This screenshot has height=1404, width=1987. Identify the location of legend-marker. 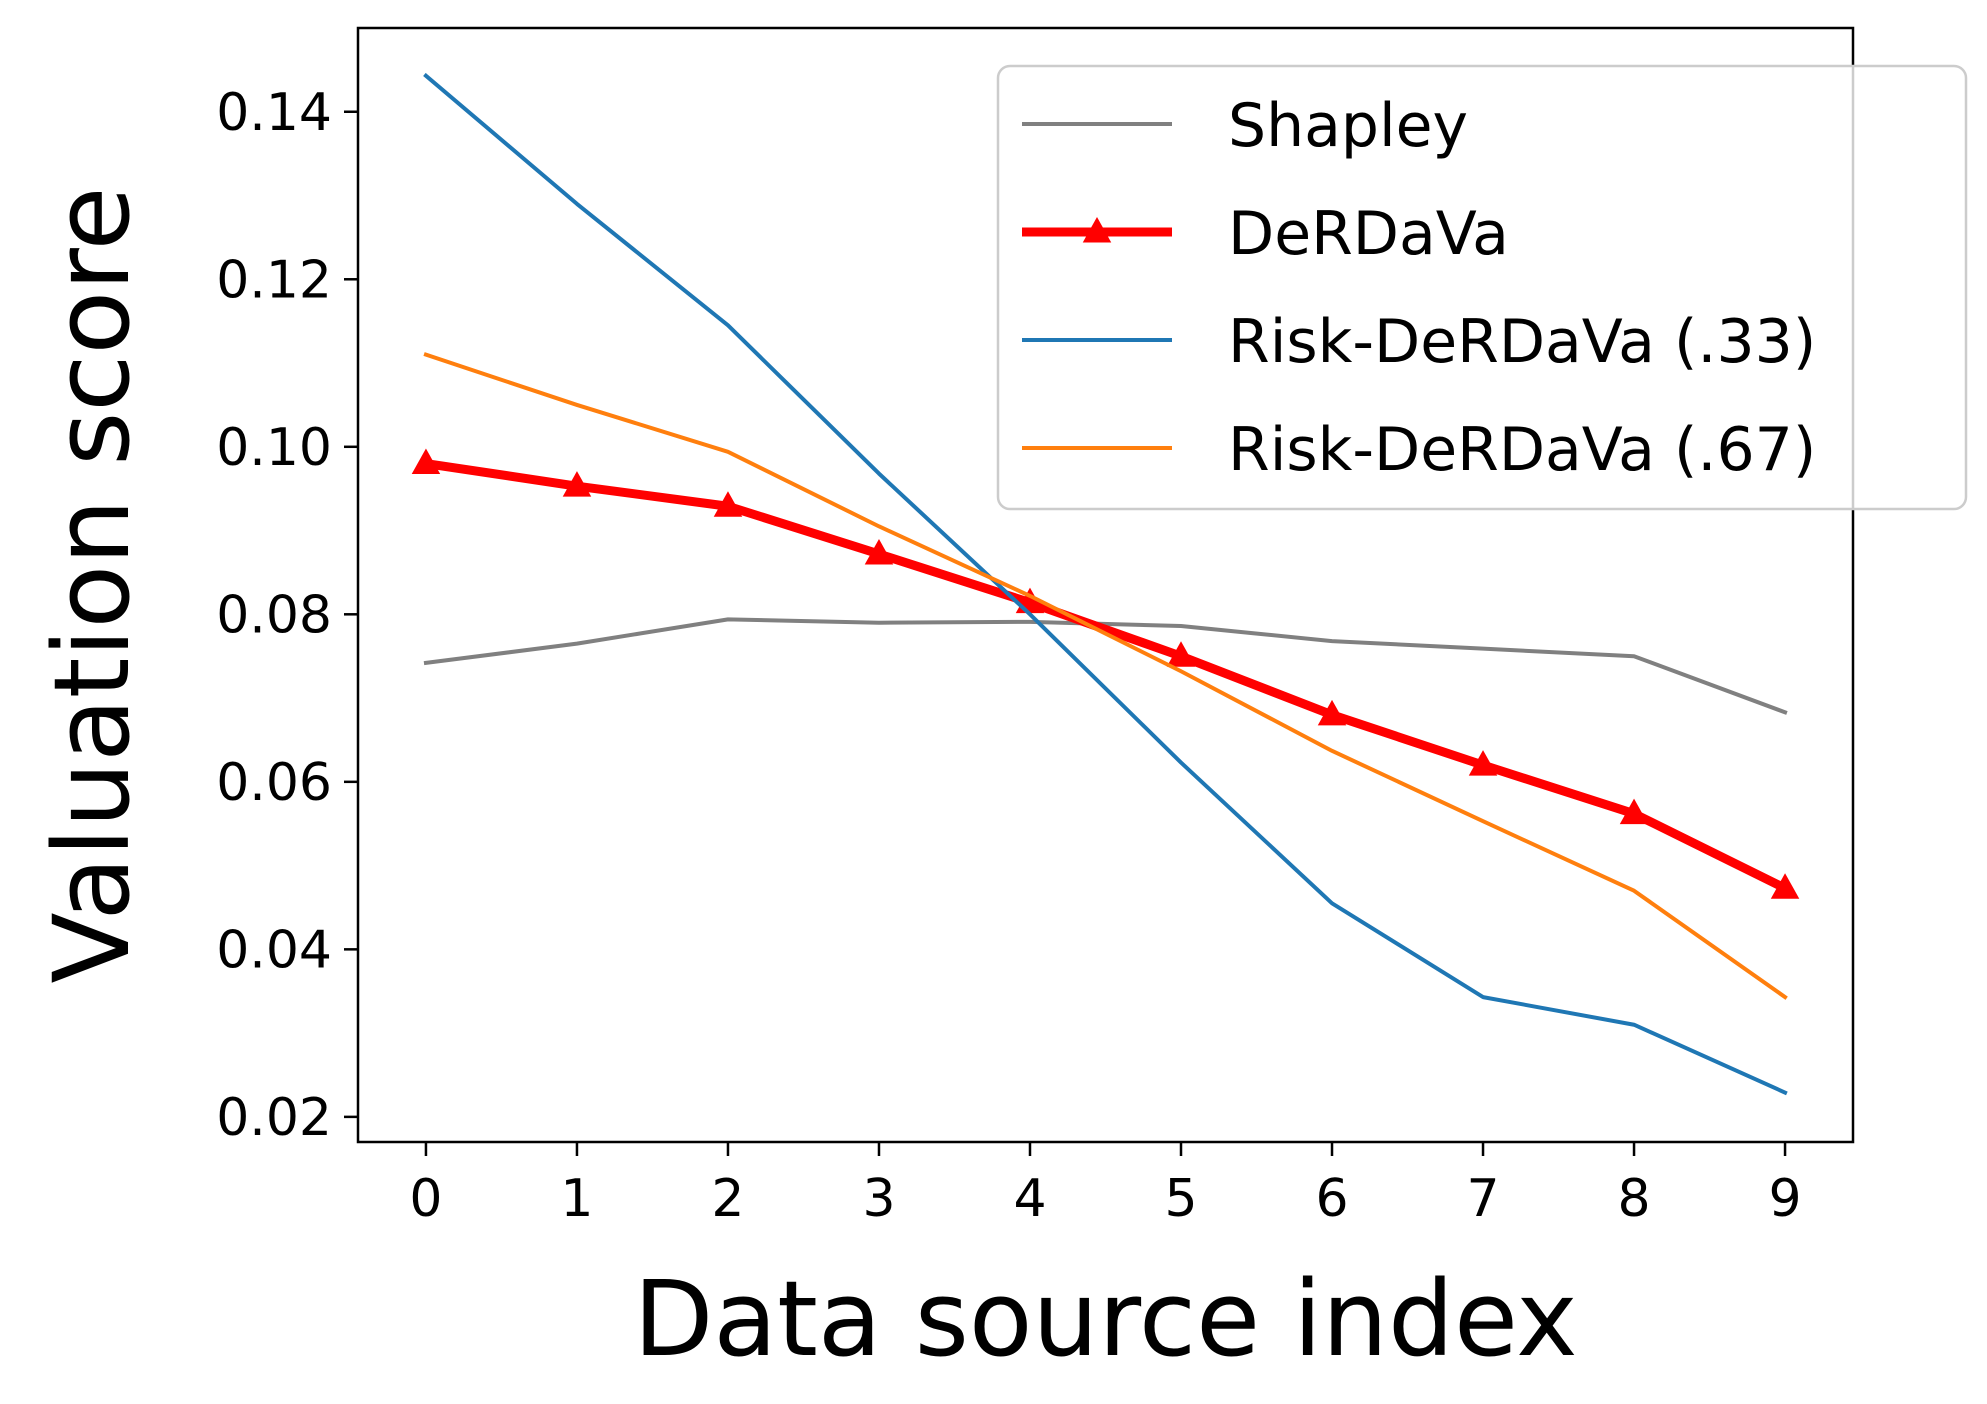
(1097, 230).